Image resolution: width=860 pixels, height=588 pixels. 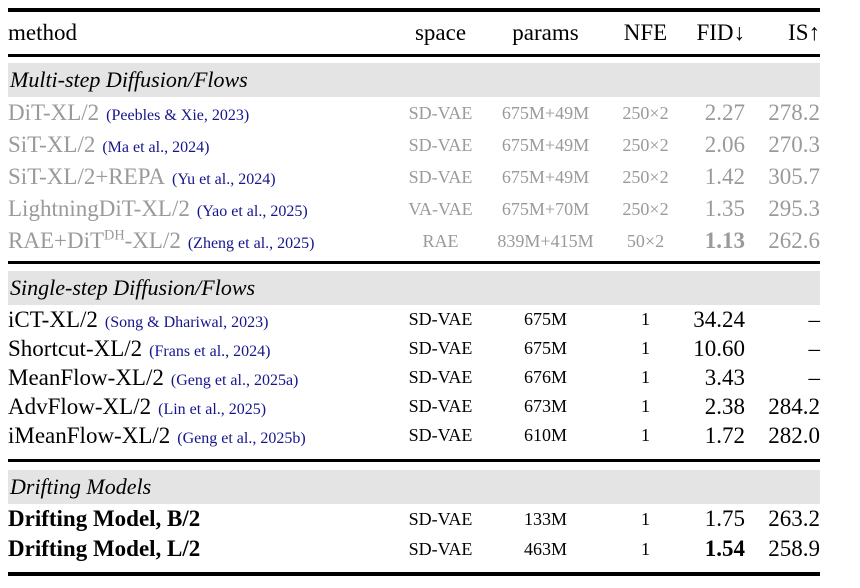 I want to click on method-cell: SiT-XL/2+REPA (Yu et al., 2024), so click(x=203, y=177).